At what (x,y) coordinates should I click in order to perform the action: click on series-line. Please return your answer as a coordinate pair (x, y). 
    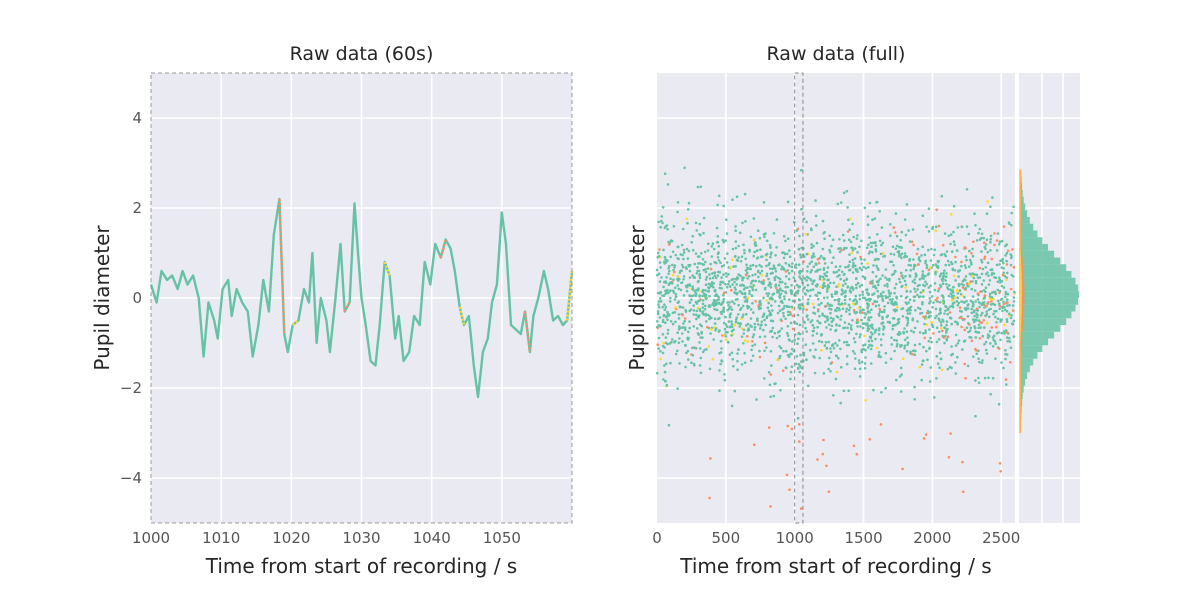
    Looking at the image, I should click on (361, 298).